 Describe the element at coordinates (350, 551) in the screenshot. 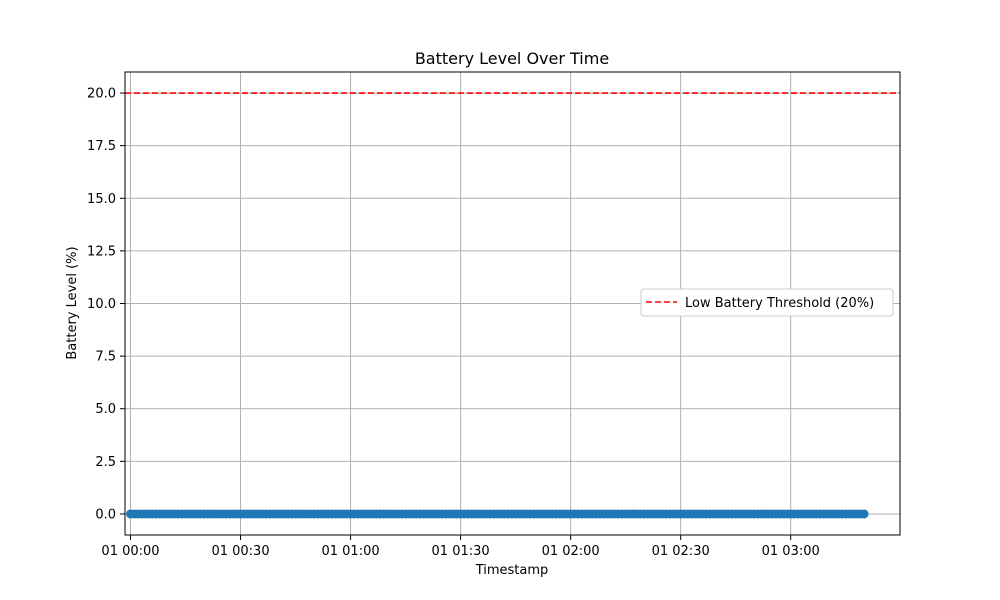

I see `x-tick-label: 01 01:00` at that location.